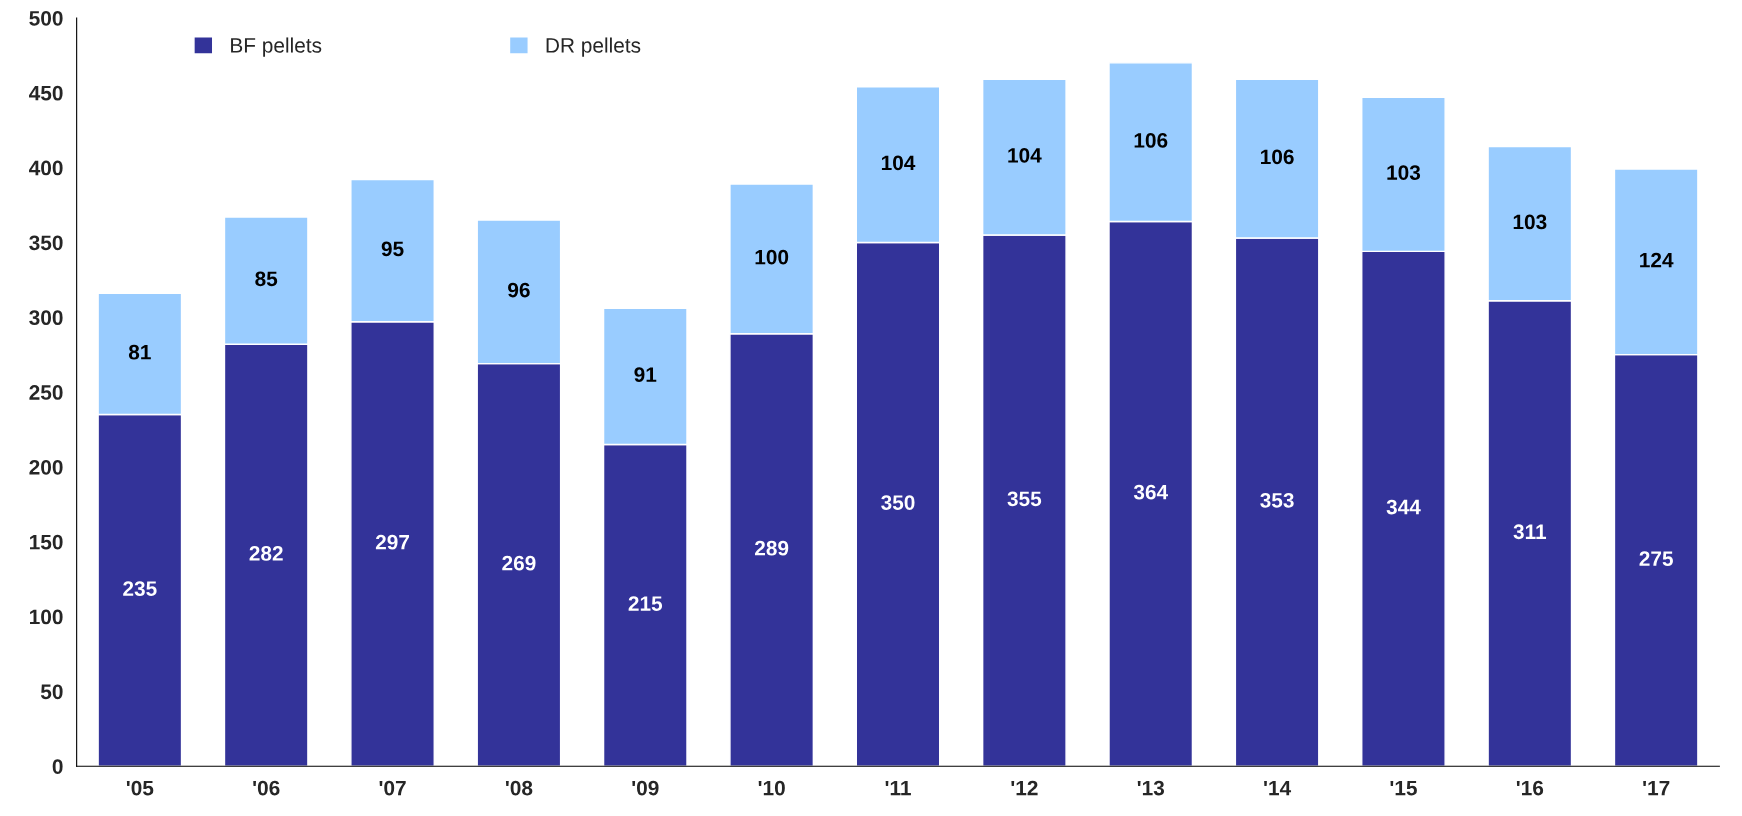 The height and width of the screenshot is (816, 1742). I want to click on x-tick-label: '09, so click(645, 788).